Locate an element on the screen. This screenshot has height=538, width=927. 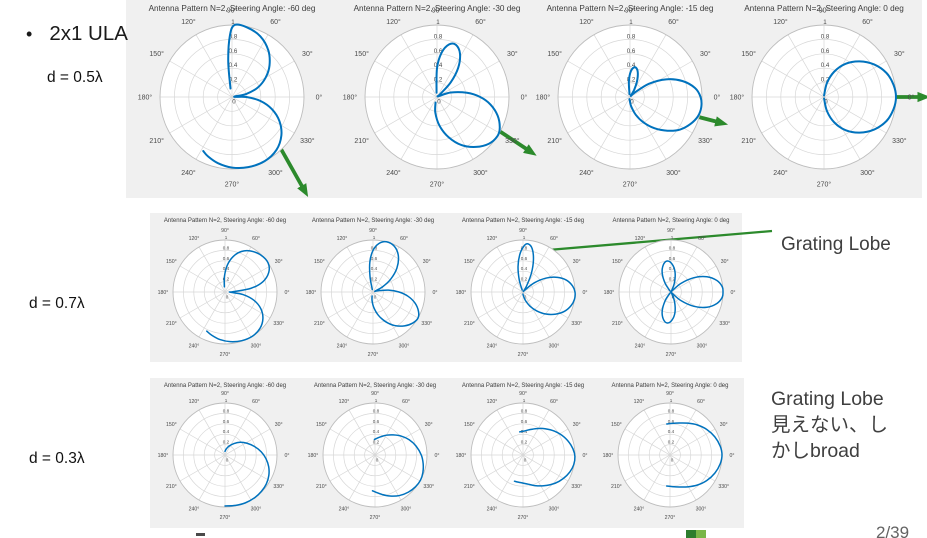
slide-heading: 2x1 ULA is located at coordinates (88, 33).